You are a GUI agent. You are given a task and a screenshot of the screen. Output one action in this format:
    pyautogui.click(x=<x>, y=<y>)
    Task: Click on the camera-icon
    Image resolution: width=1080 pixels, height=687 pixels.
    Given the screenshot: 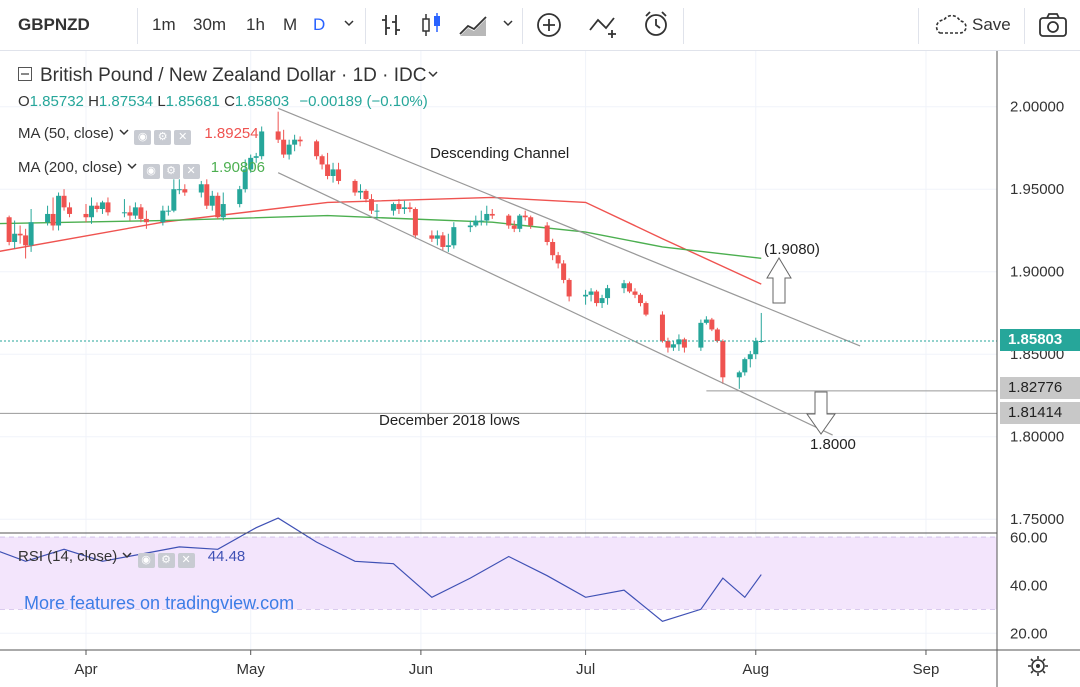 What is the action you would take?
    pyautogui.click(x=1053, y=28)
    